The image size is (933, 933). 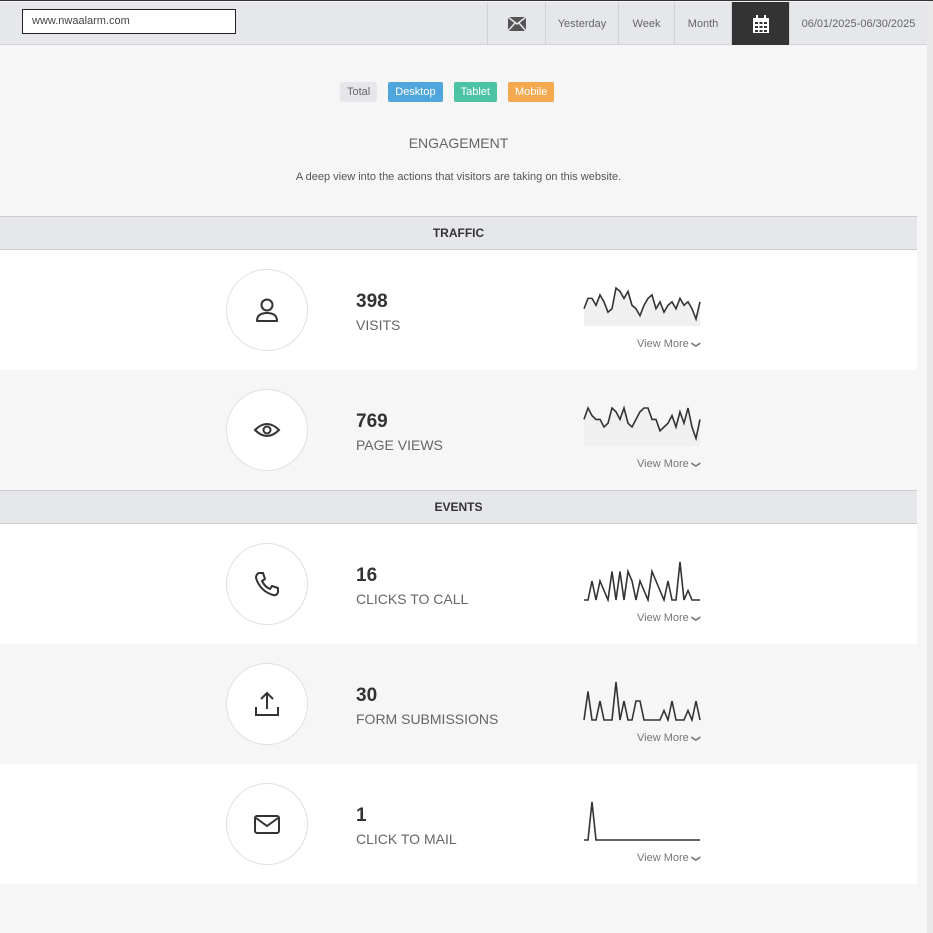 What do you see at coordinates (581, 23) in the screenshot?
I see `yesterday-button: Yesterday` at bounding box center [581, 23].